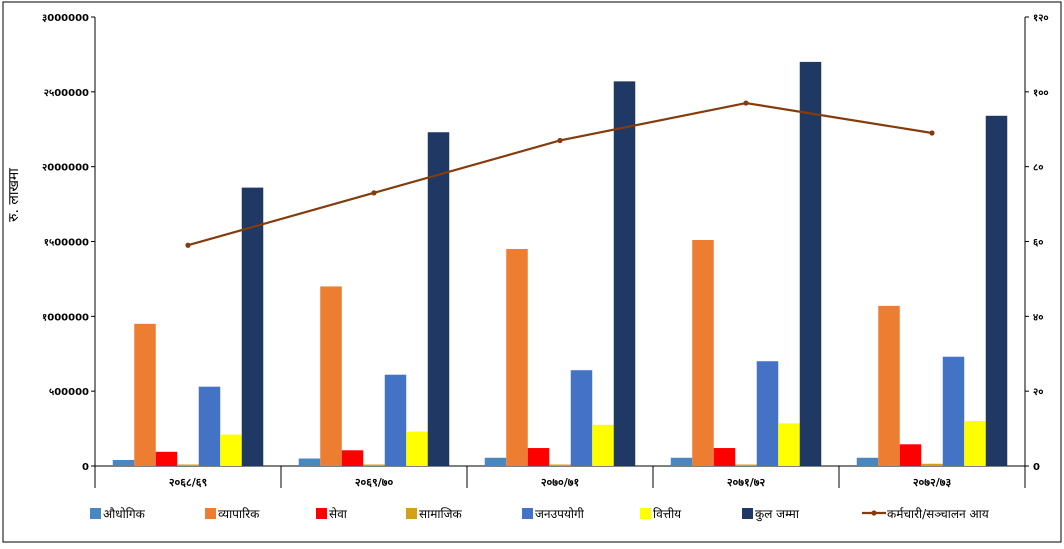  What do you see at coordinates (65, 18) in the screenshot?
I see `y-tick-label: ३000000` at bounding box center [65, 18].